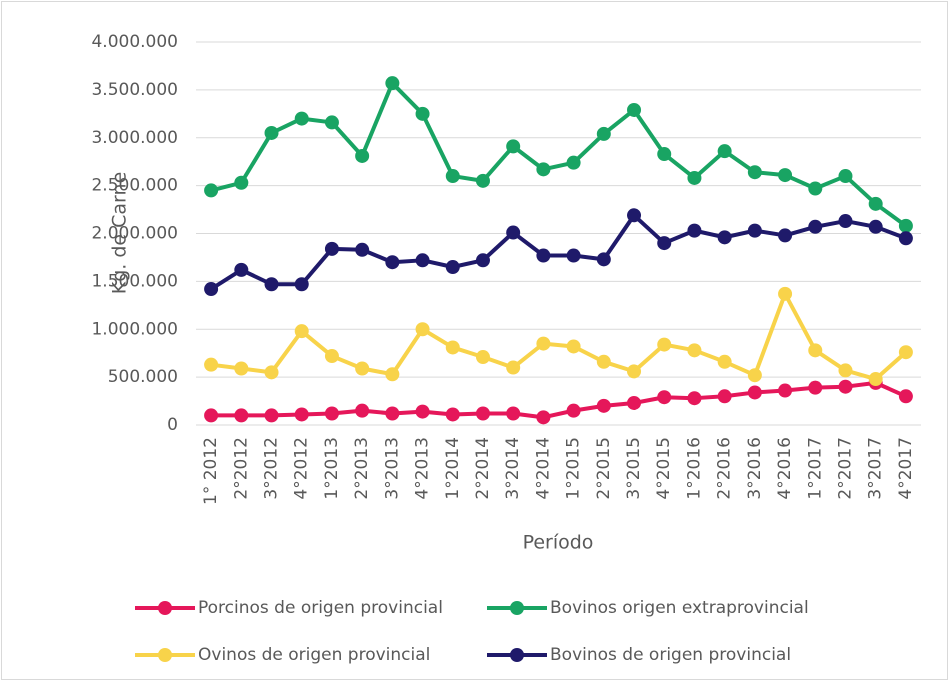 The height and width of the screenshot is (682, 950). I want to click on y-tick-label: 1.000.000, so click(134, 329).